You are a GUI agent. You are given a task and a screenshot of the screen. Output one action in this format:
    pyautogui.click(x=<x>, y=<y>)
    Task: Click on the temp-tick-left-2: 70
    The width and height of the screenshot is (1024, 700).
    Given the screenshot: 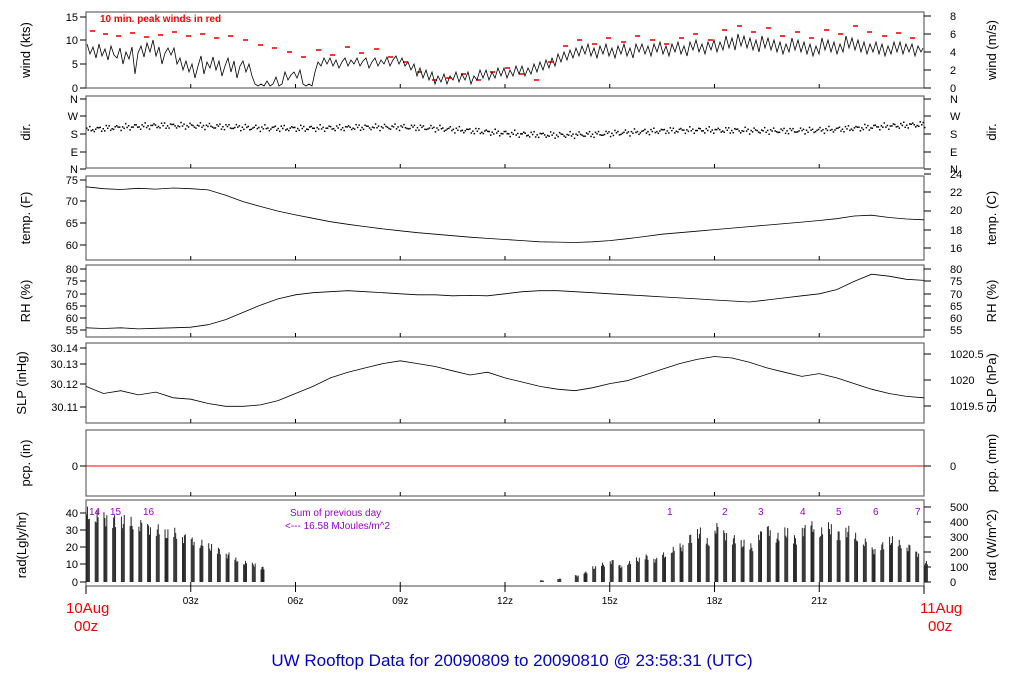 What is the action you would take?
    pyautogui.click(x=72, y=202)
    